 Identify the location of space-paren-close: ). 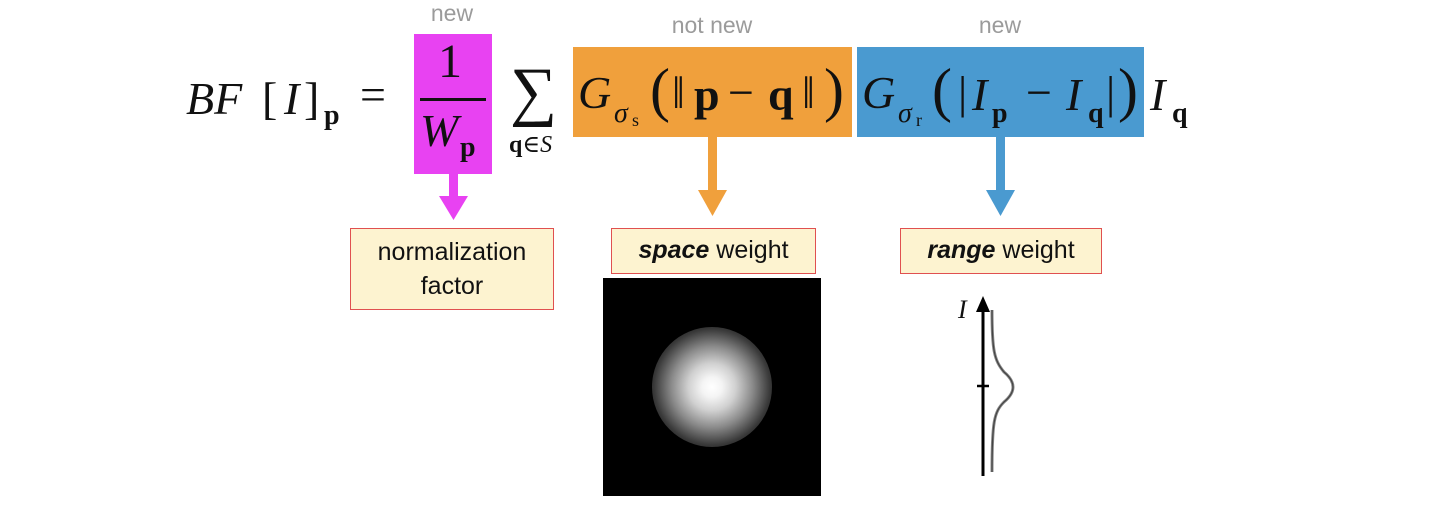
(834, 90).